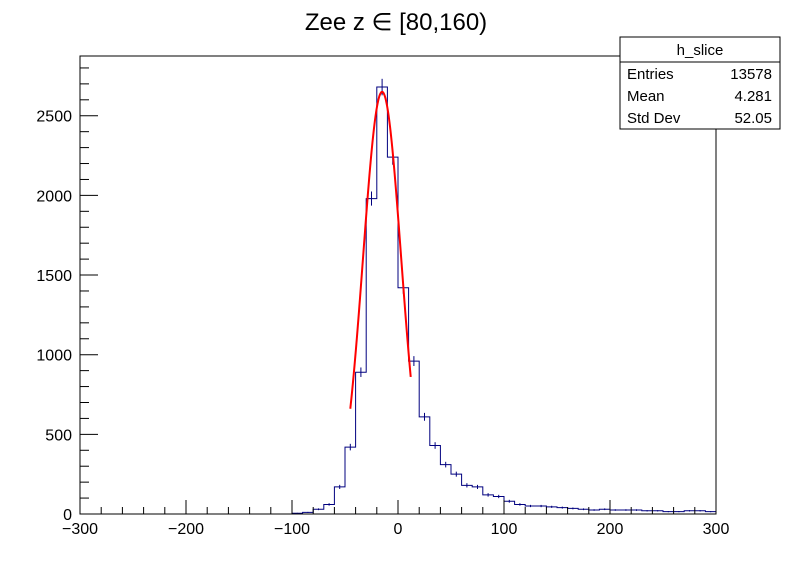 Image resolution: width=796 pixels, height=572 pixels. What do you see at coordinates (58, 435) in the screenshot?
I see `y-tick-label: 500` at bounding box center [58, 435].